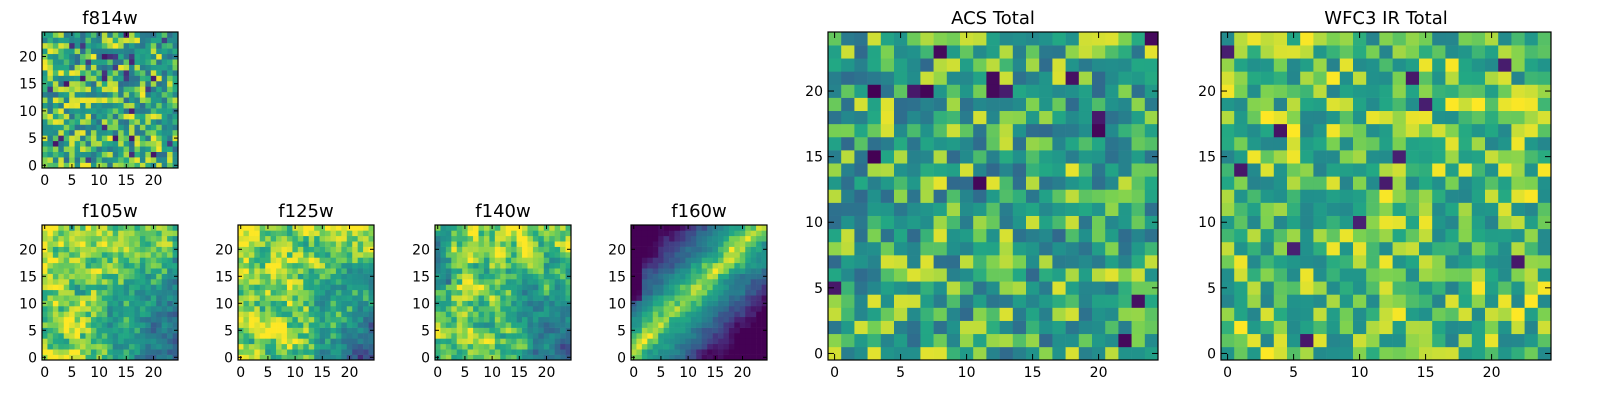 The height and width of the screenshot is (400, 1600). Describe the element at coordinates (425, 331) in the screenshot. I see `y-tick-label: 5` at that location.